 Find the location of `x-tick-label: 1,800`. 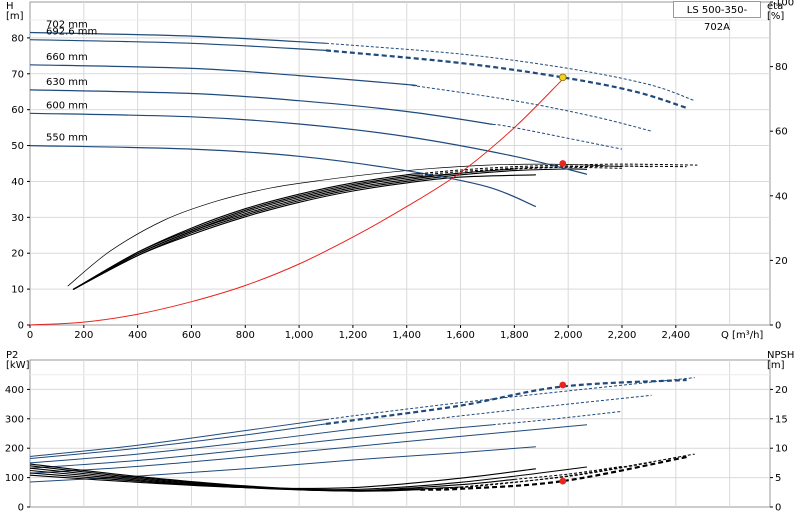

x-tick-label: 1,800 is located at coordinates (514, 335).